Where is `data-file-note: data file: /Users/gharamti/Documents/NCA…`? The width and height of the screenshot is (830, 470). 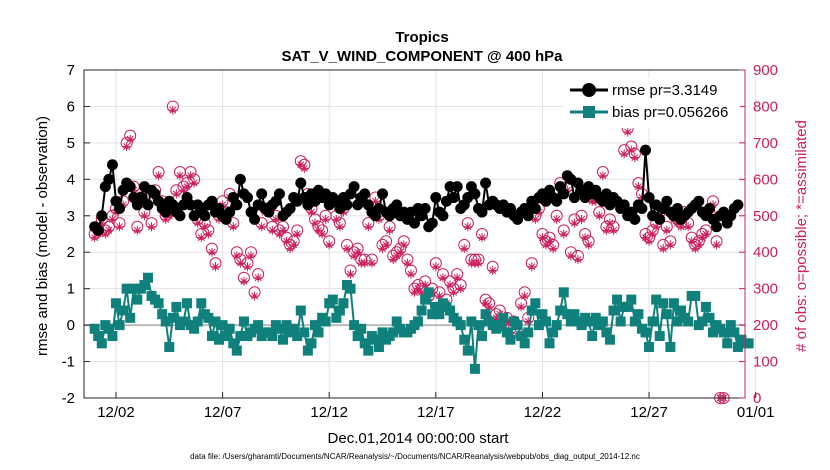 data-file-note: data file: /Users/gharamti/Documents/NCA… is located at coordinates (415, 456).